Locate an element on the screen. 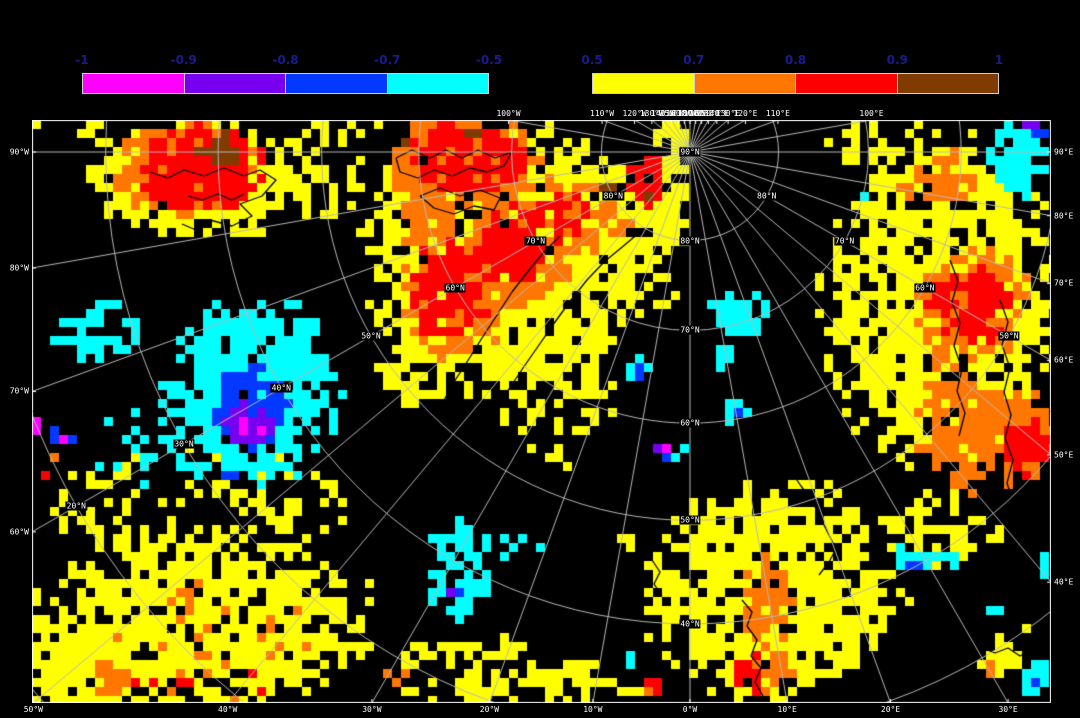 The image size is (1080, 718). longitude-label-right: 70°E is located at coordinates (1064, 283).